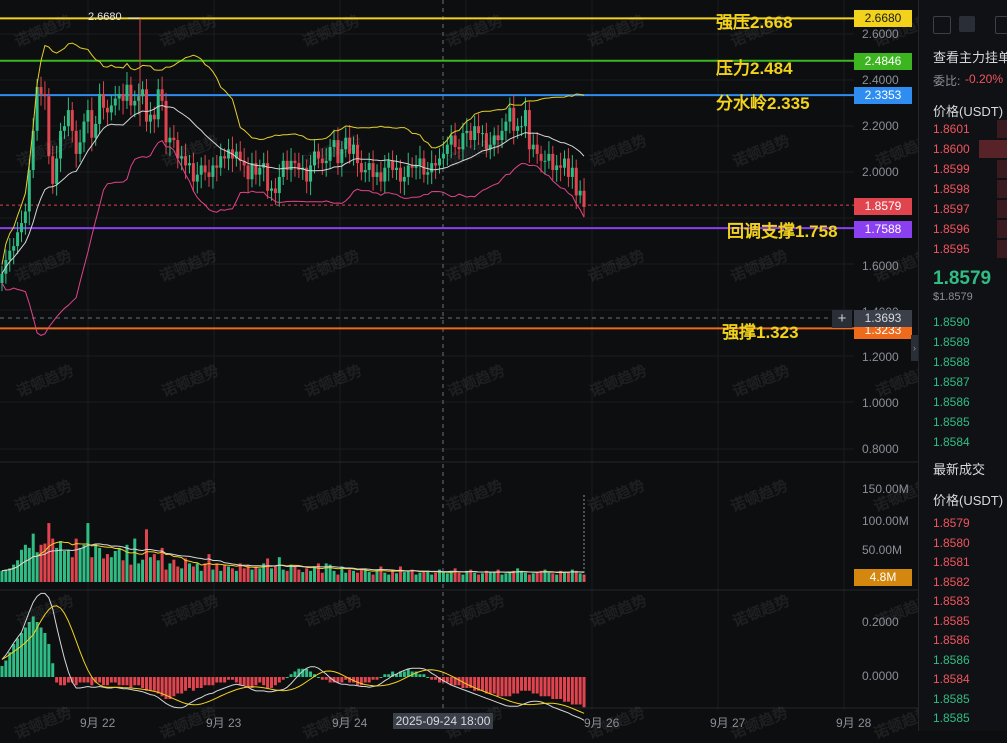 This screenshot has height=743, width=1007. What do you see at coordinates (951, 189) in the screenshot?
I see `ask-row: 1.8598` at bounding box center [951, 189].